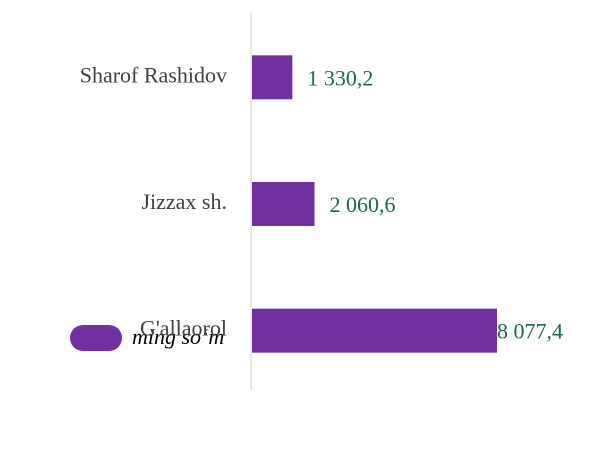 This screenshot has height=463, width=595. What do you see at coordinates (96, 338) in the screenshot?
I see `legend-swatch` at bounding box center [96, 338].